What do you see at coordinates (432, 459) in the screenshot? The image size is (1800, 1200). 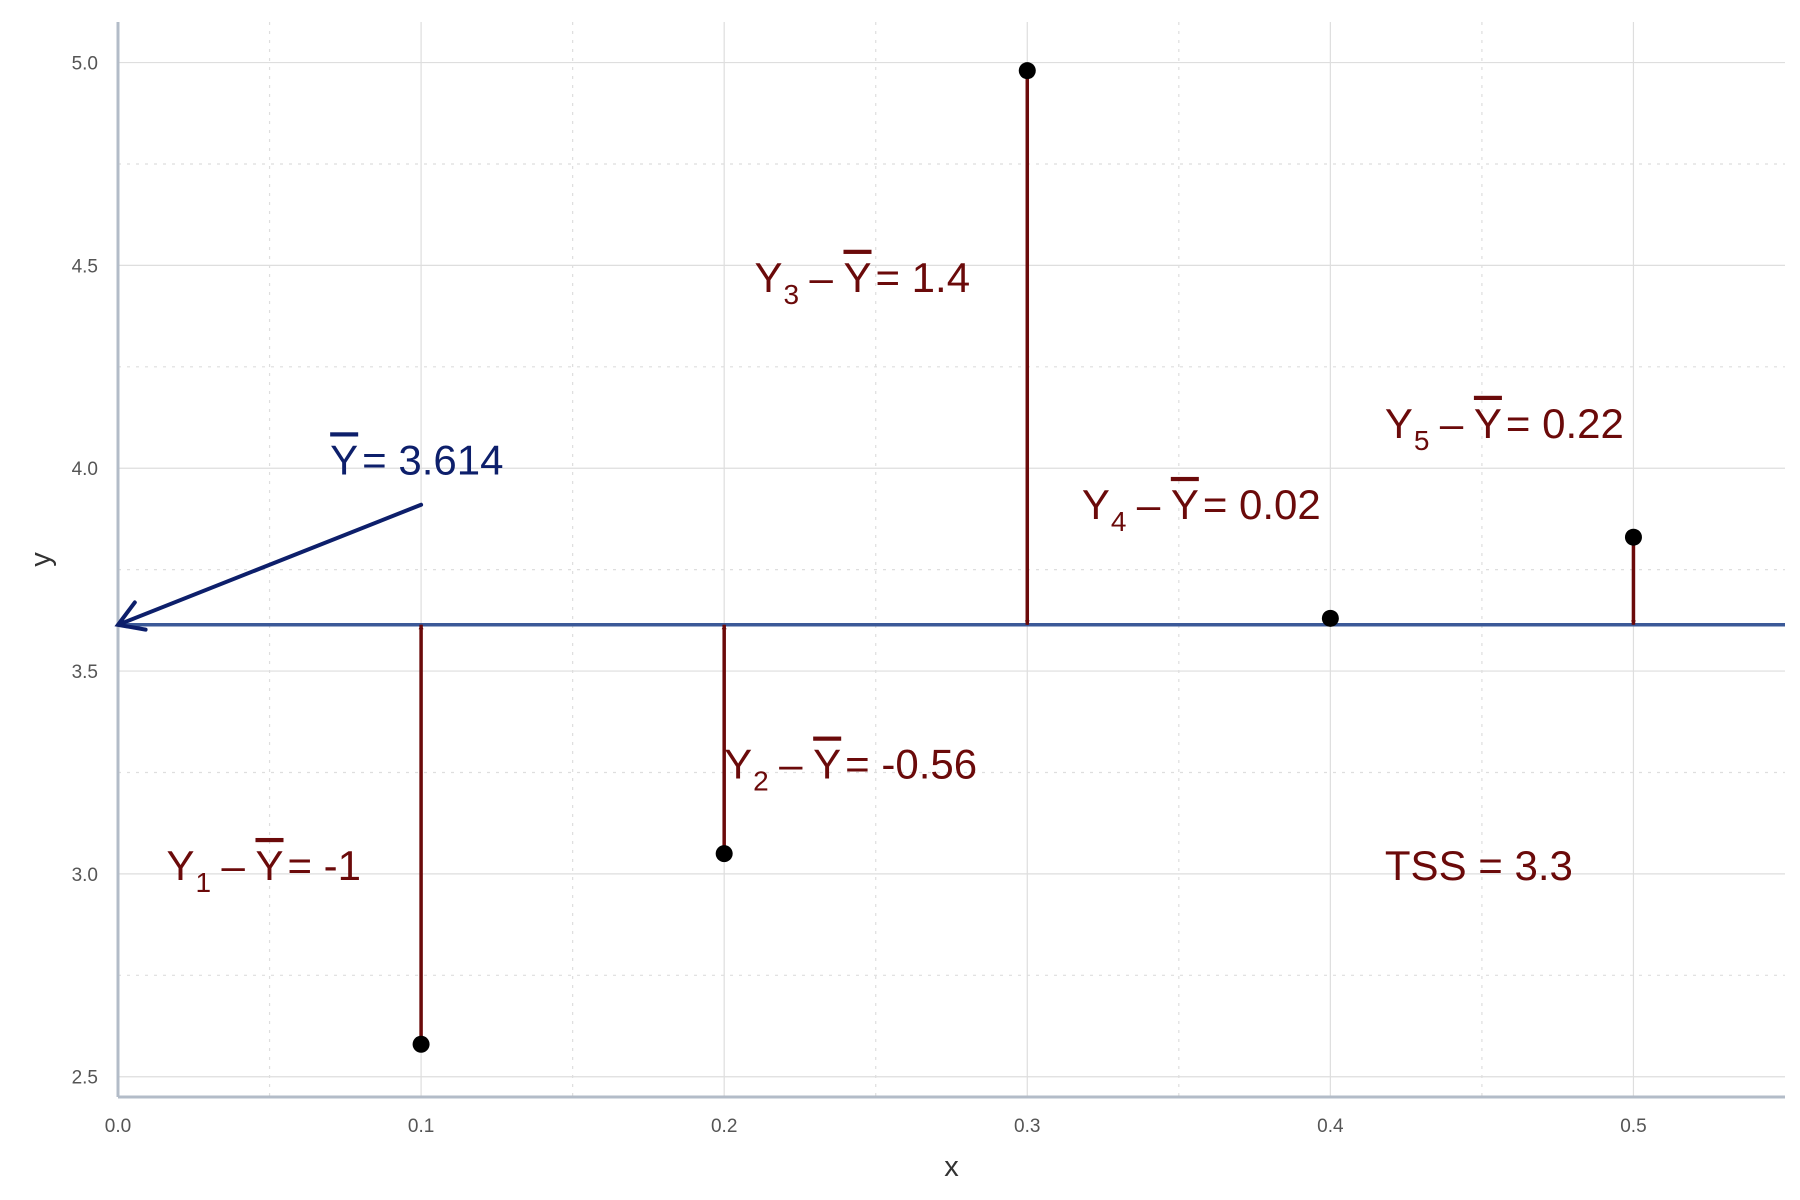 I see `mean-label-value: = 3.614` at bounding box center [432, 459].